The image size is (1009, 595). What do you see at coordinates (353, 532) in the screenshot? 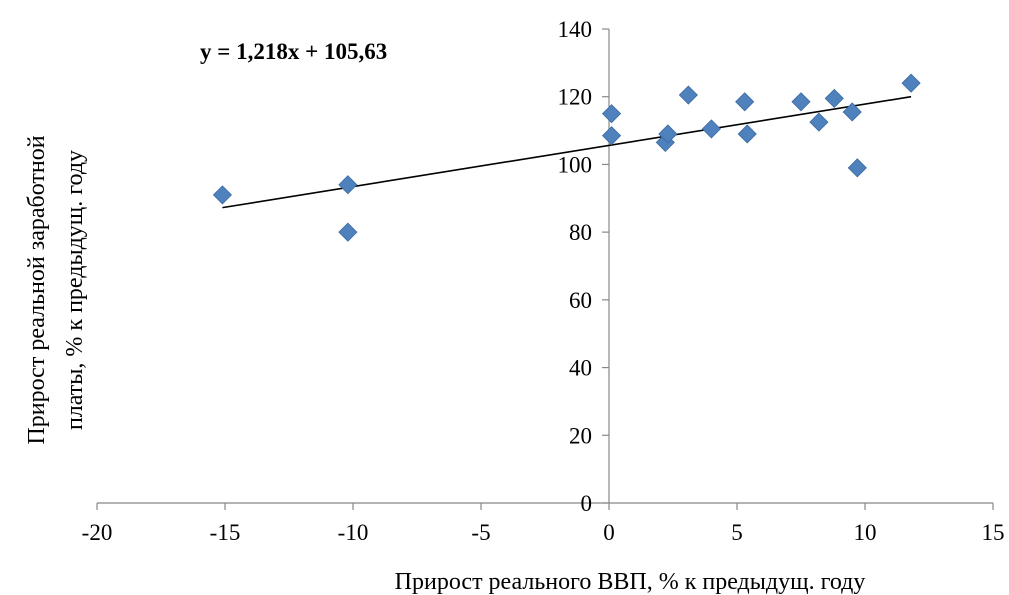
I see `x-tick-label: -10` at bounding box center [353, 532].